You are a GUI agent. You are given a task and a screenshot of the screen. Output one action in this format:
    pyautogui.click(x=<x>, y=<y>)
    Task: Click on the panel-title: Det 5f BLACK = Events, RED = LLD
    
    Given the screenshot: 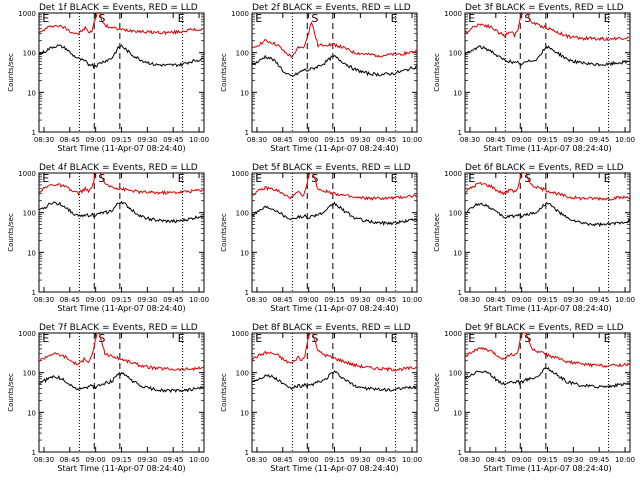 What is the action you would take?
    pyautogui.click(x=331, y=168)
    